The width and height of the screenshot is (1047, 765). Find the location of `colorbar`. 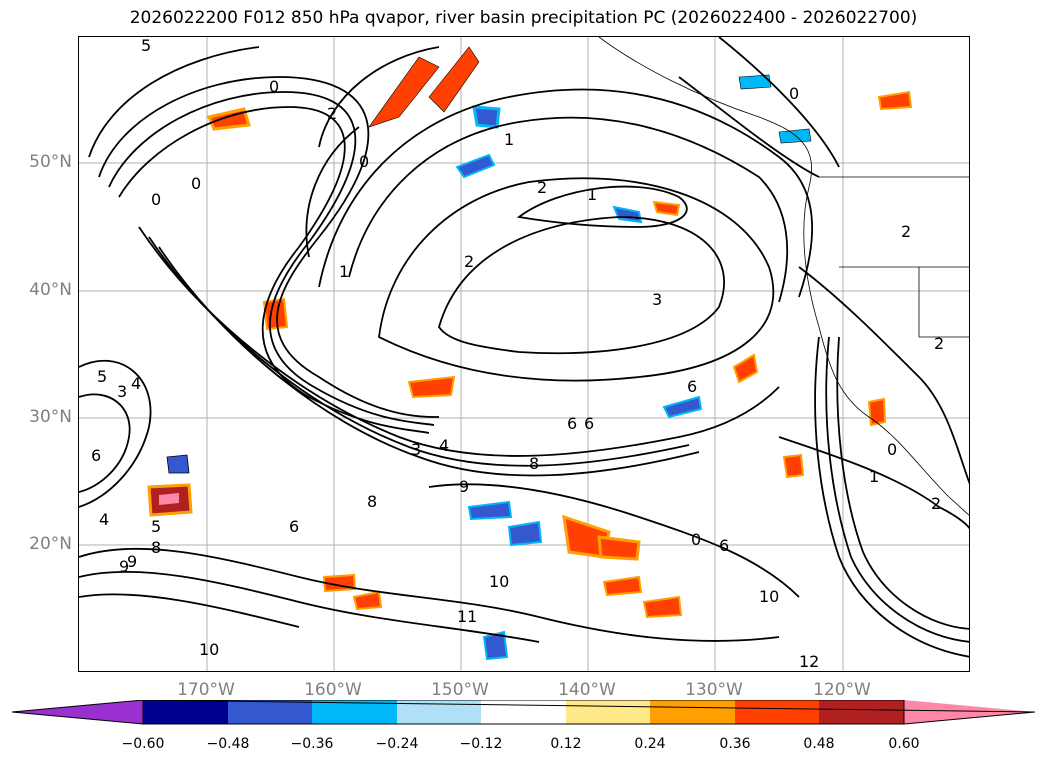

colorbar is located at coordinates (523, 712).